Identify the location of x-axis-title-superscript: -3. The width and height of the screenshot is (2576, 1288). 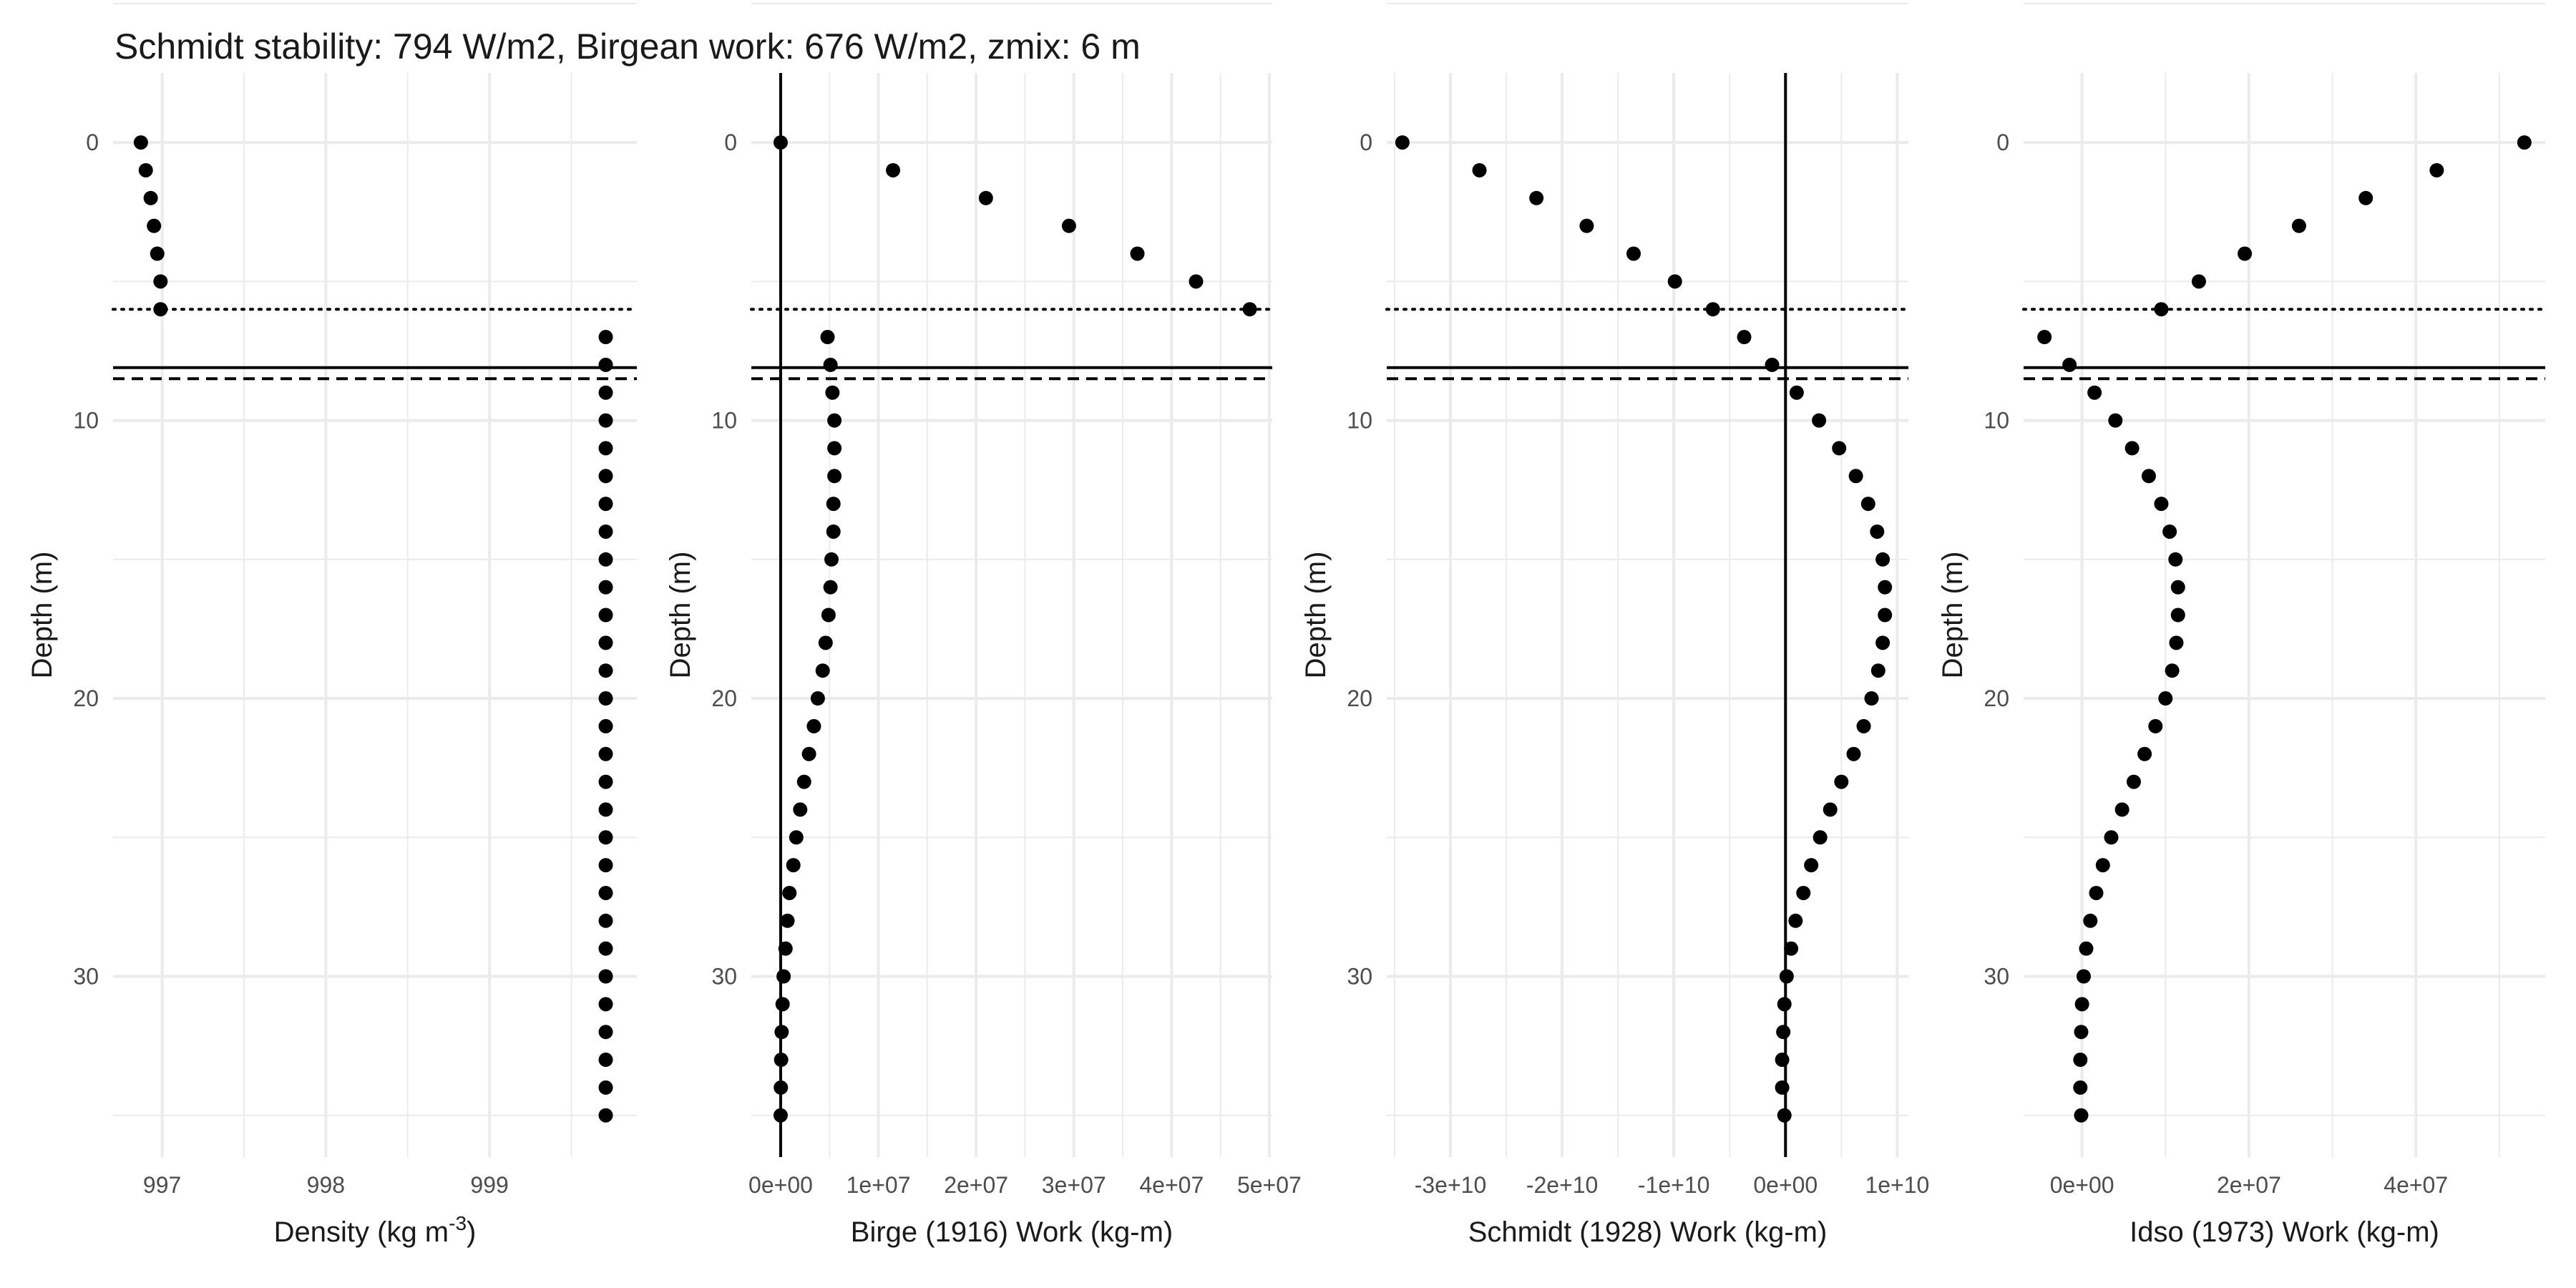
(458, 1223).